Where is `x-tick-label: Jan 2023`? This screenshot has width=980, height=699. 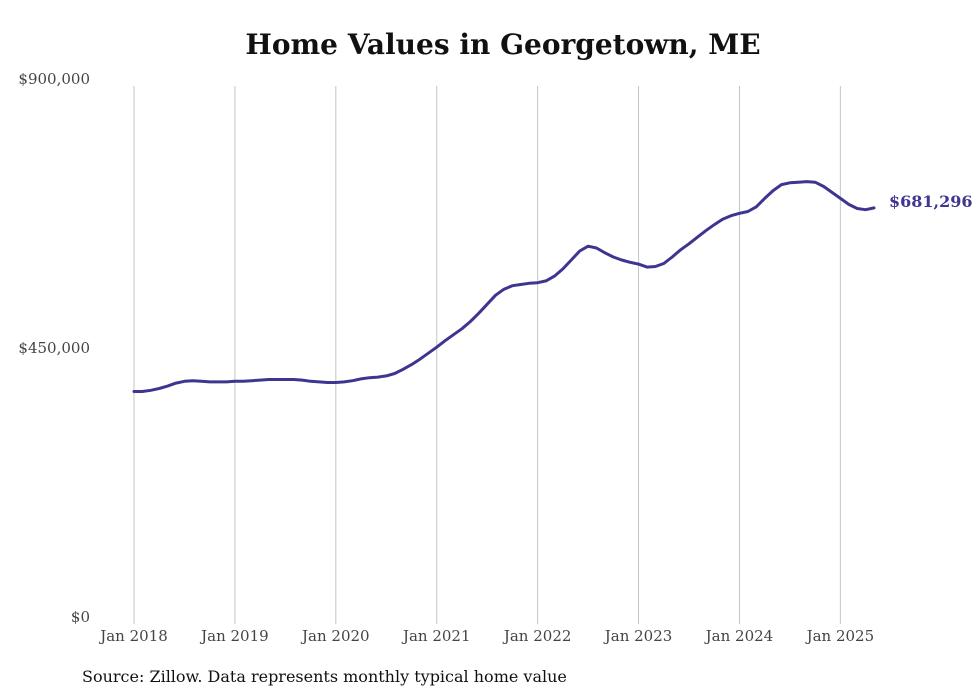 x-tick-label: Jan 2023 is located at coordinates (638, 636).